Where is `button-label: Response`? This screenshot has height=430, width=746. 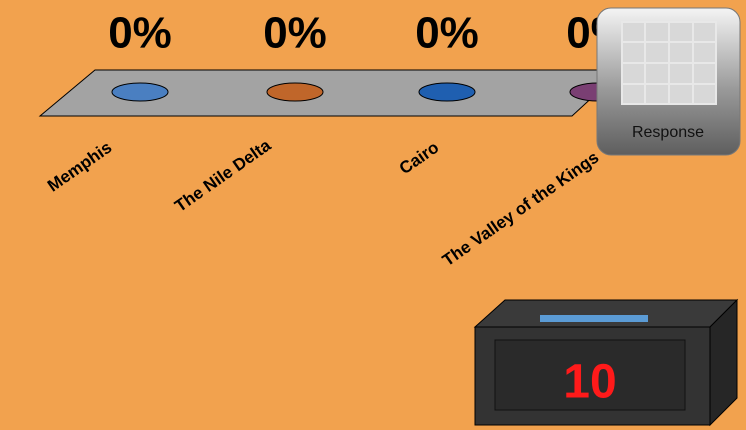
button-label: Response is located at coordinates (668, 132).